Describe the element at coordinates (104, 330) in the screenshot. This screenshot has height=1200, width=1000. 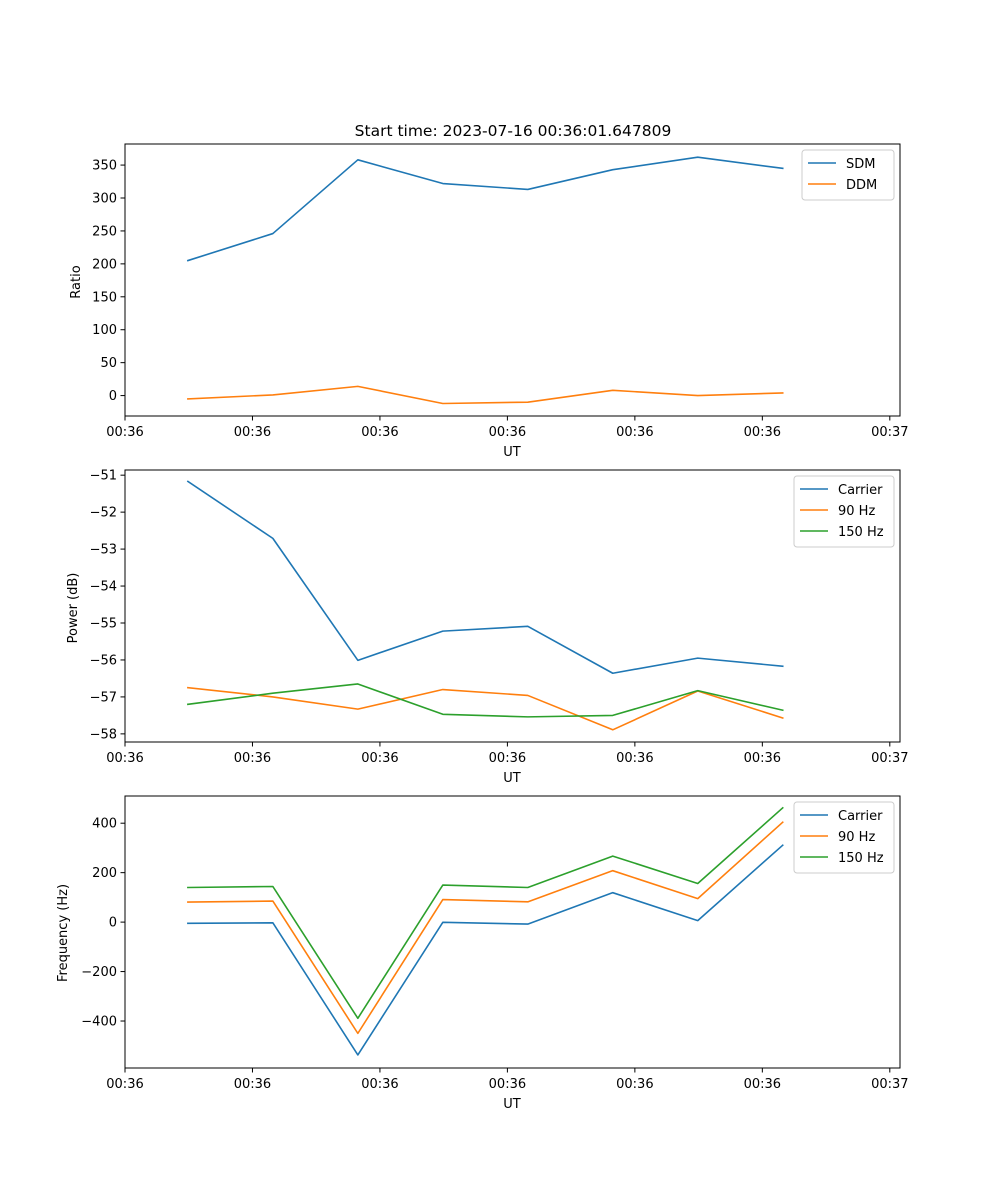
I see `ratio-y-tick-label: 100` at that location.